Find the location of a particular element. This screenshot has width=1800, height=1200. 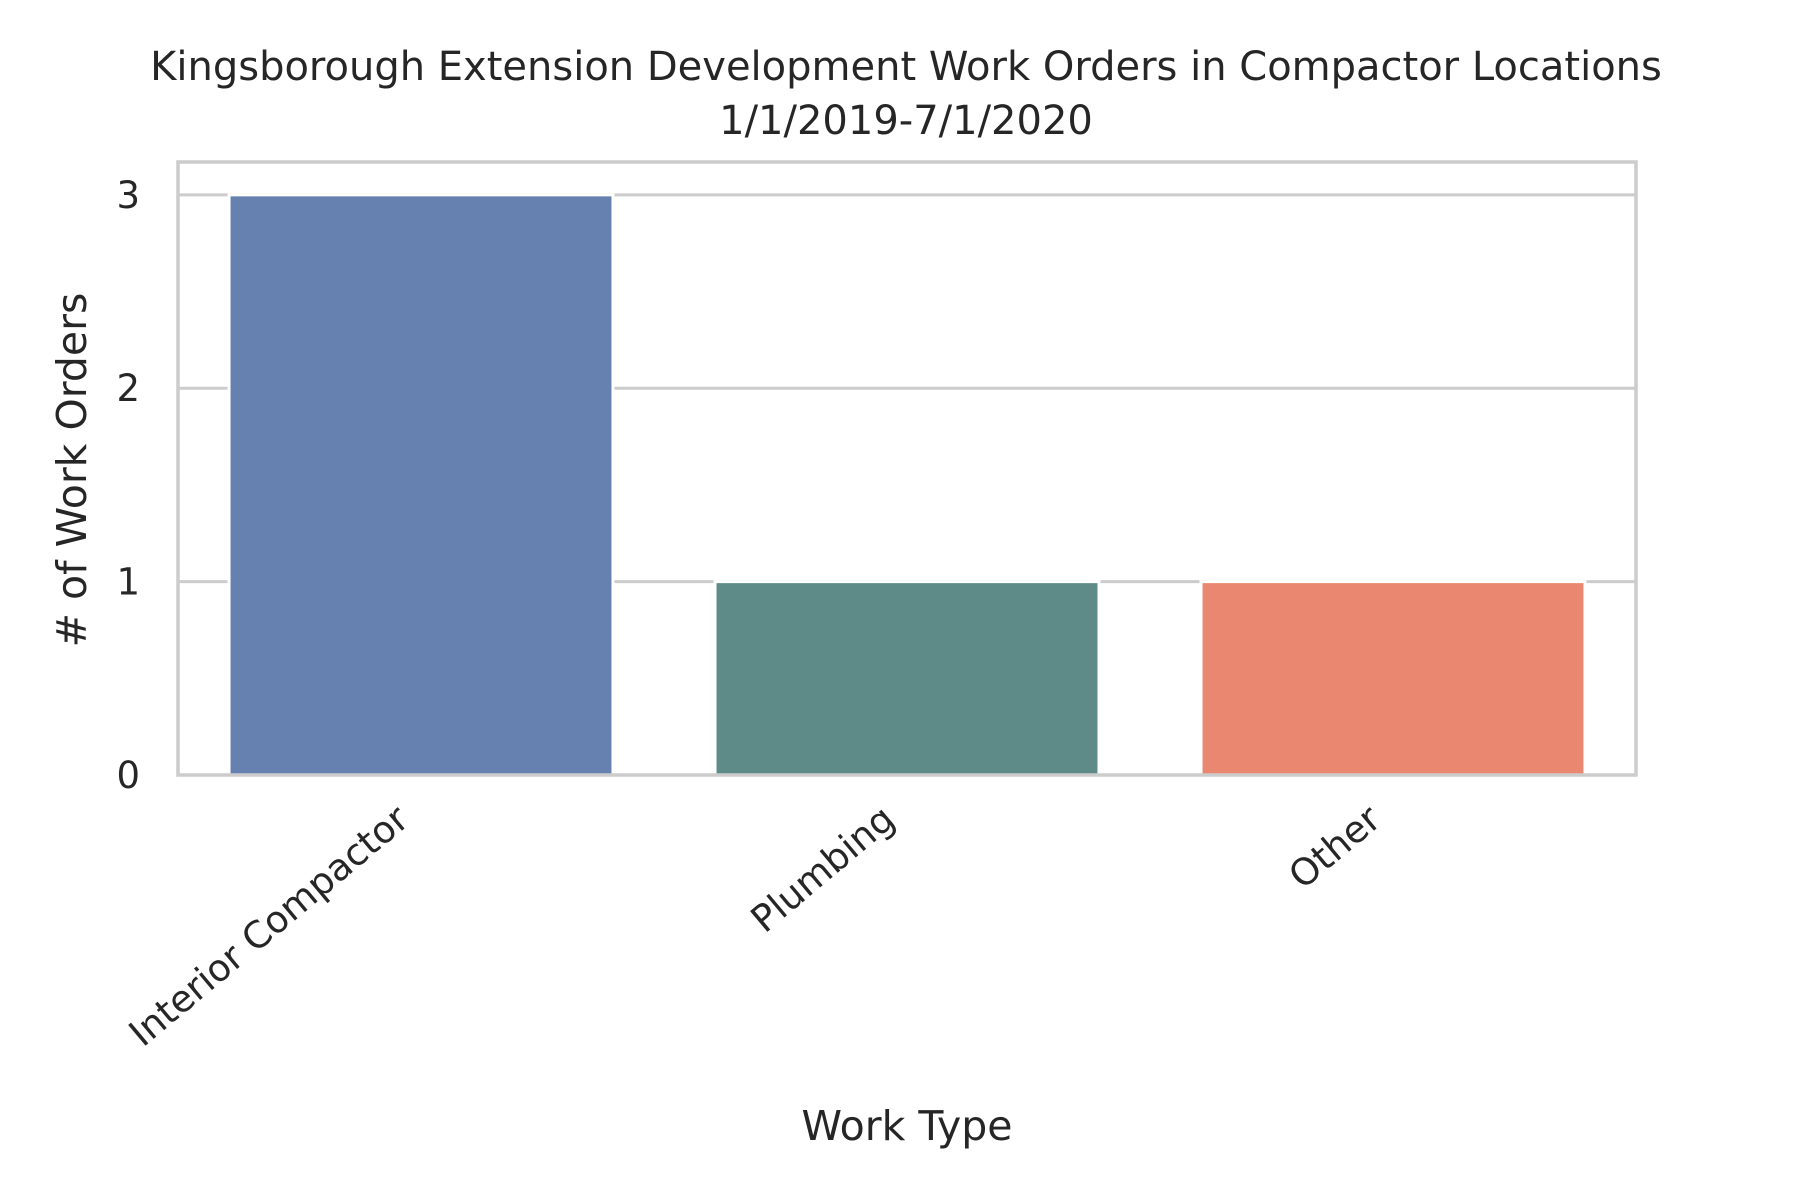

x-axis-label: Work Type is located at coordinates (906, 1126).